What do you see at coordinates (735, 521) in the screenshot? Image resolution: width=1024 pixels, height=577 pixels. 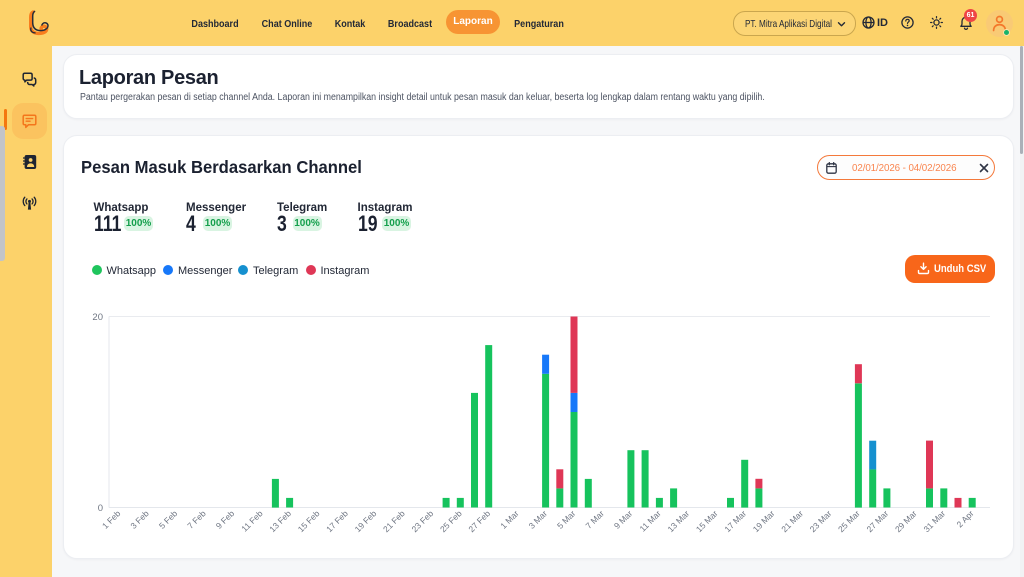 I see `svg-text: 17 Mar` at bounding box center [735, 521].